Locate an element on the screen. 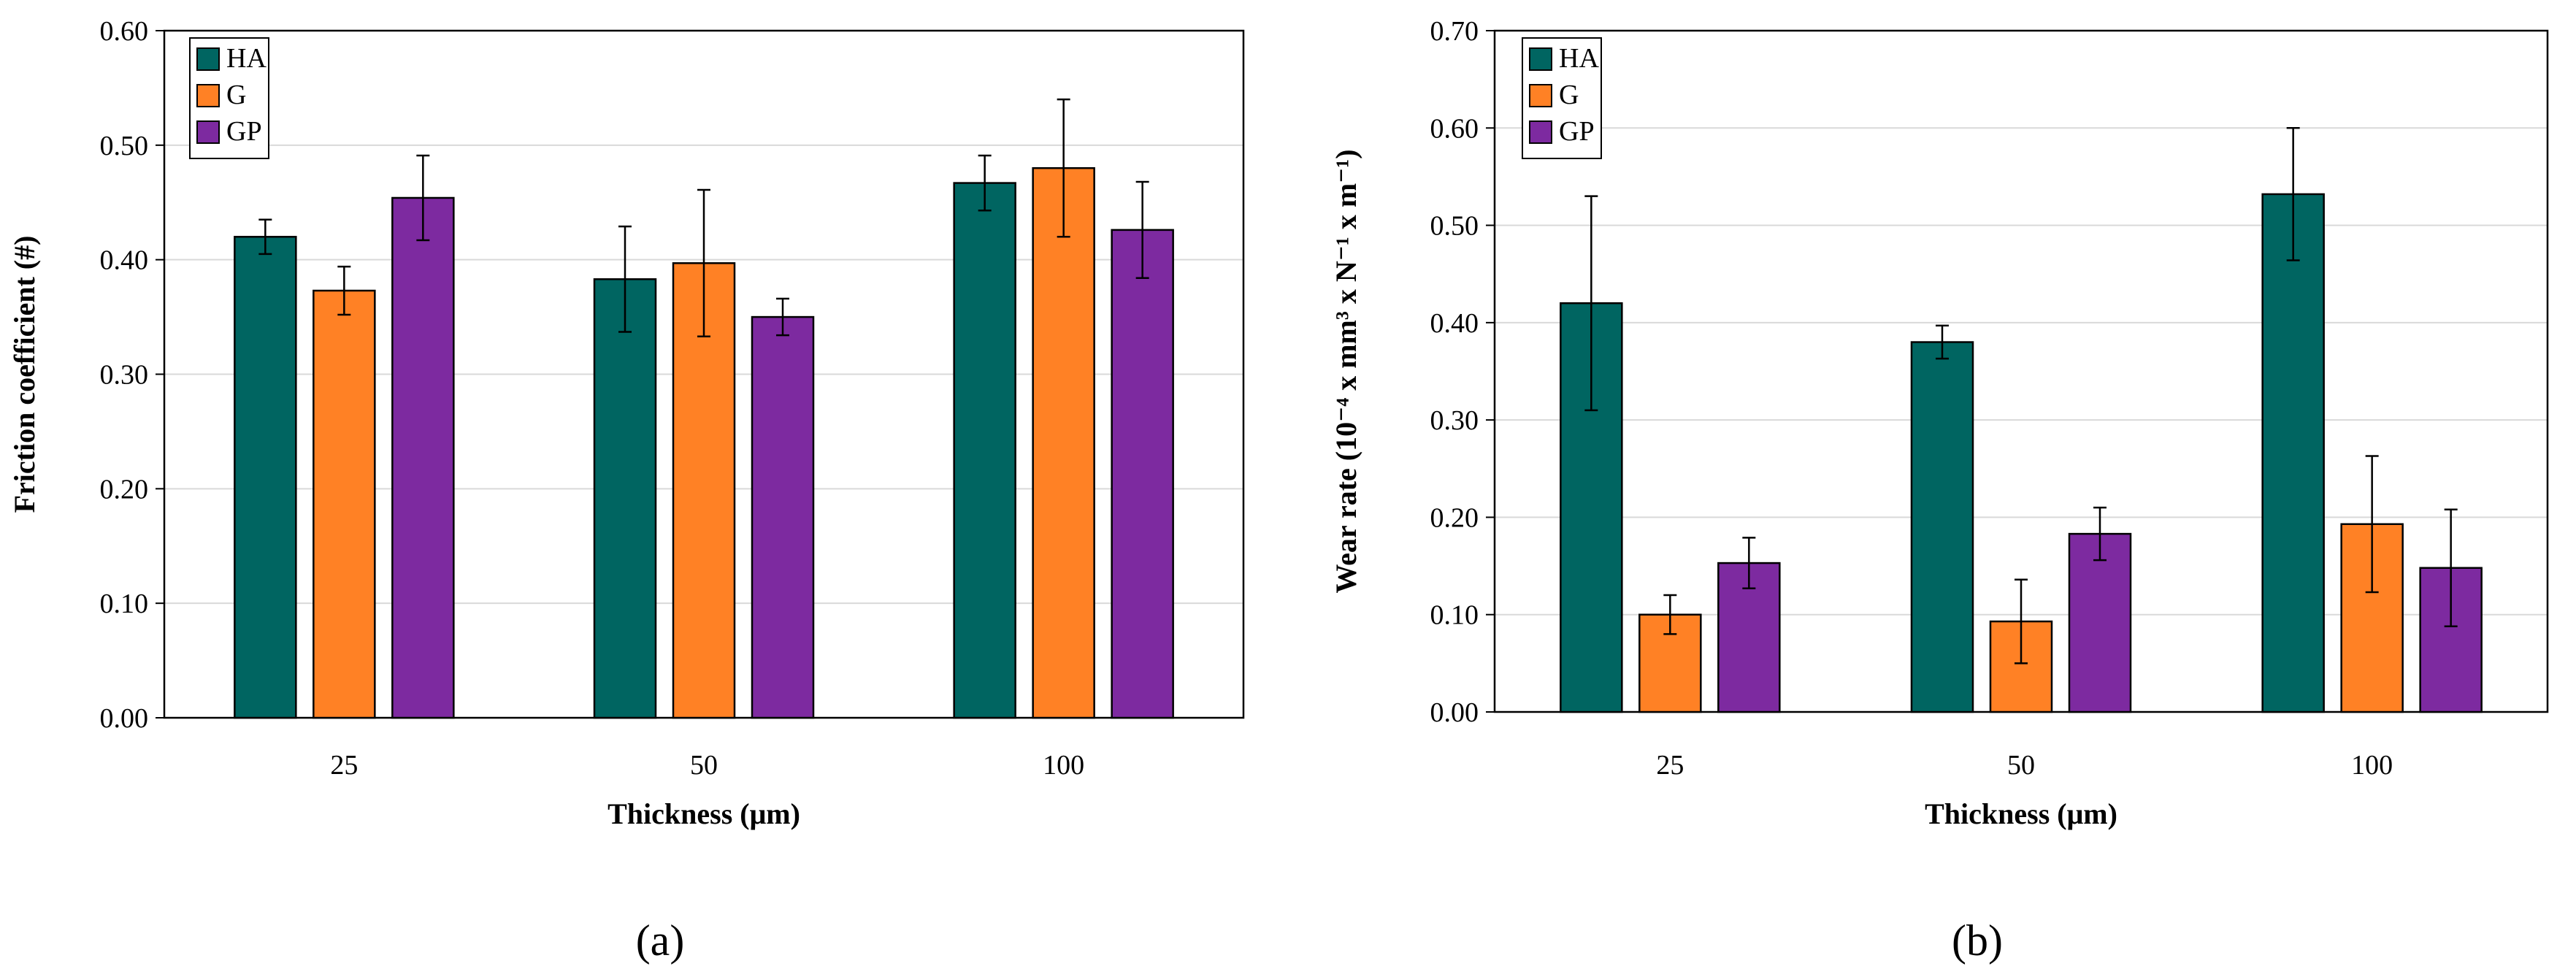 The image size is (2576, 977). panel-label: (b) is located at coordinates (1977, 940).